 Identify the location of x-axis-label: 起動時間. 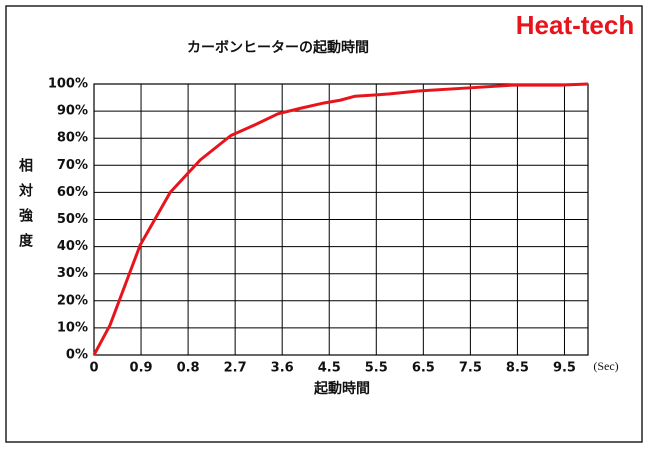
(341, 388).